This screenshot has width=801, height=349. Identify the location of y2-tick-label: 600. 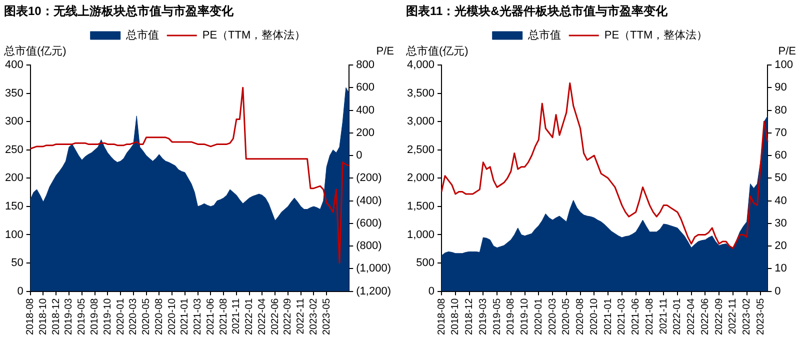
(365, 88).